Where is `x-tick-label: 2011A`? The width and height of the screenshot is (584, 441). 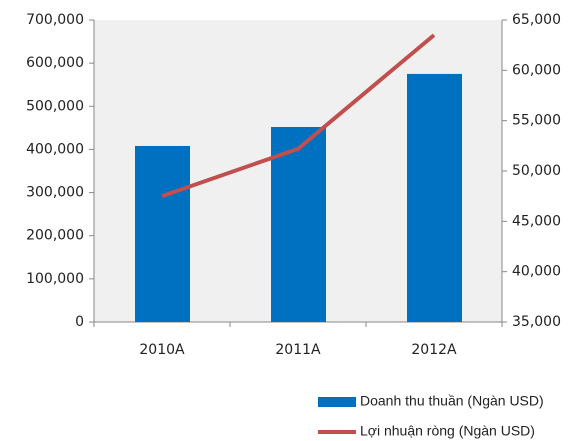 x-tick-label: 2011A is located at coordinates (298, 350).